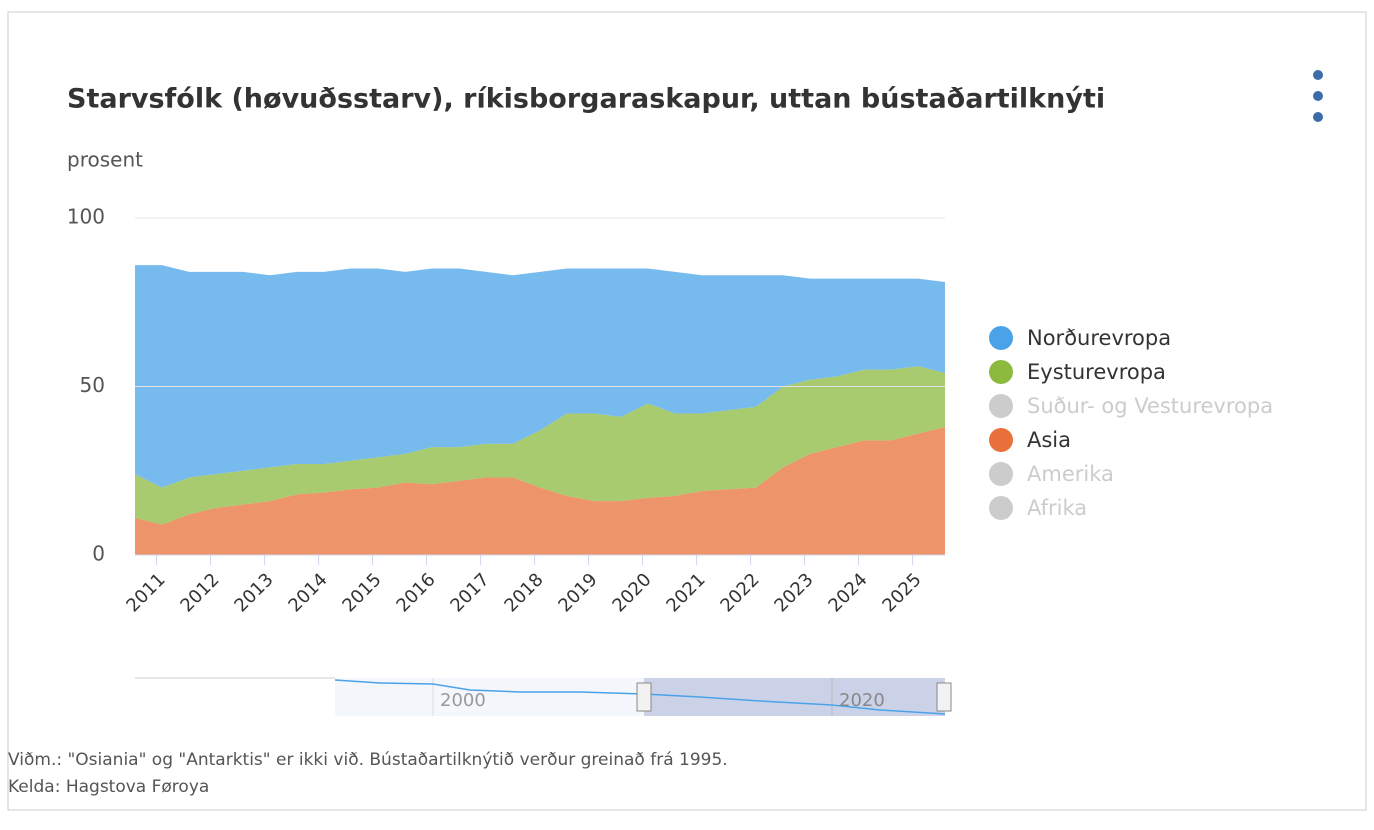 This screenshot has width=1374, height=830. Describe the element at coordinates (92, 385) in the screenshot. I see `y-tick-label: 50` at that location.